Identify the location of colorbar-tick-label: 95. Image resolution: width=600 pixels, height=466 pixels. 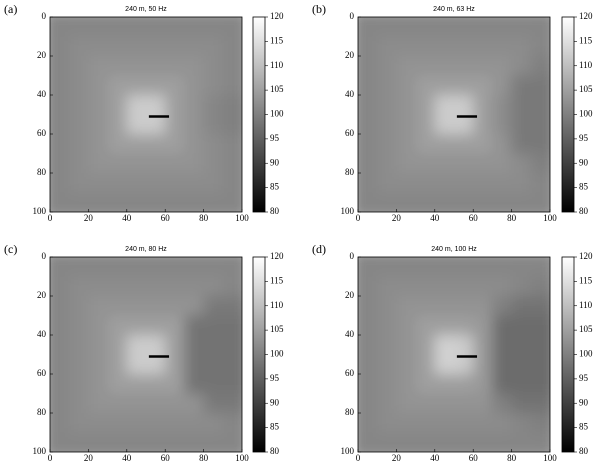
(275, 138).